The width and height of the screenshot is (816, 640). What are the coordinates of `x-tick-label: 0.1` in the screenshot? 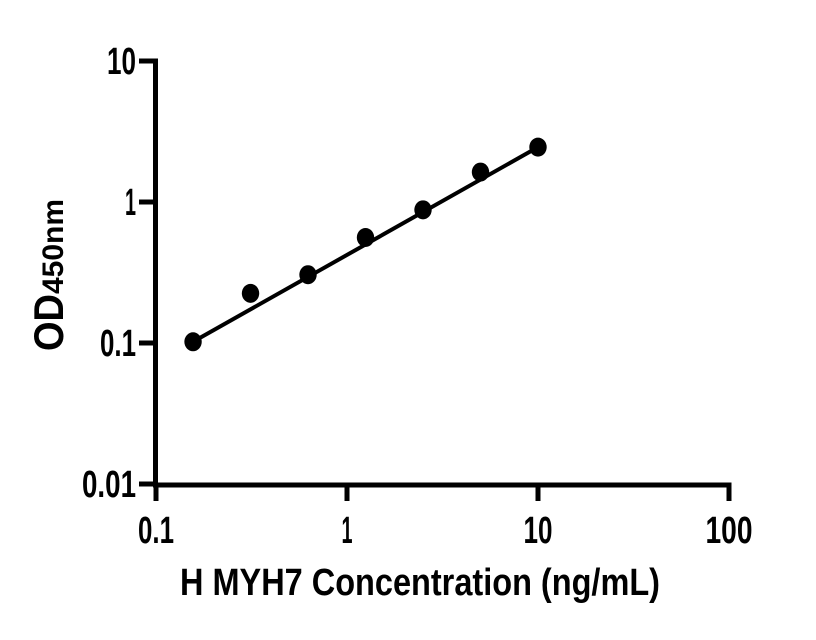 It's located at (156, 531).